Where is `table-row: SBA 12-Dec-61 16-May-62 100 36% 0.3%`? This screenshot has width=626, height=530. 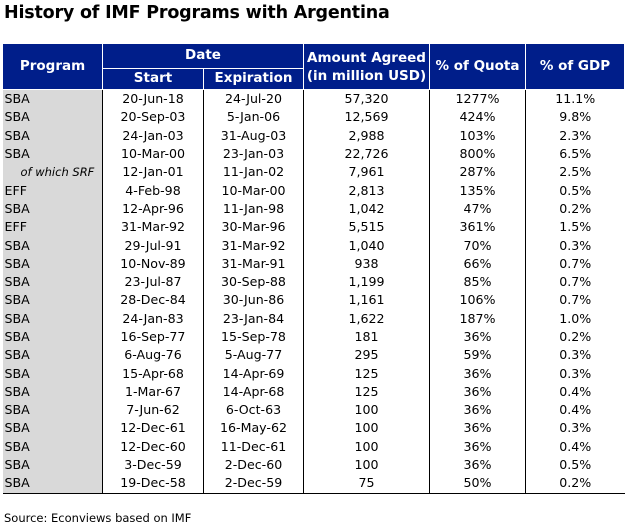 table-row: SBA 12-Dec-61 16-May-62 100 36% 0.3% is located at coordinates (313, 428).